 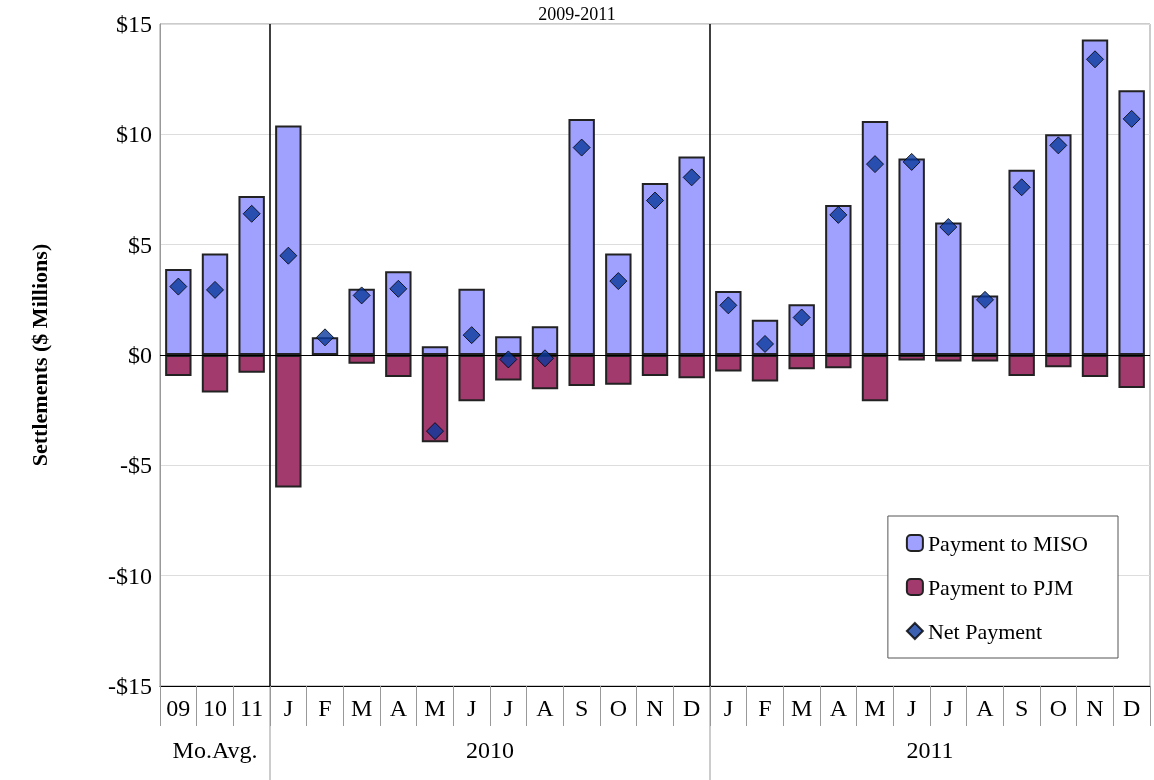 I want to click on y-tick-label: $15, so click(x=134, y=24).